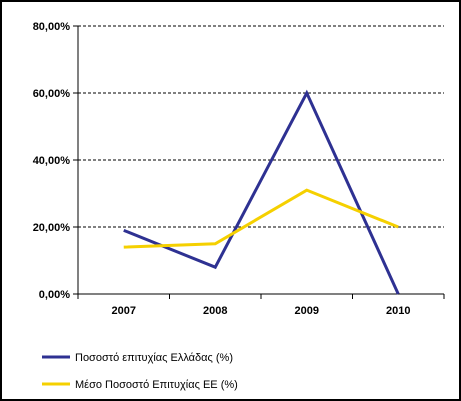 This screenshot has height=401, width=461. Describe the element at coordinates (52, 27) in the screenshot. I see `y-tick-label: 80,00%` at that location.